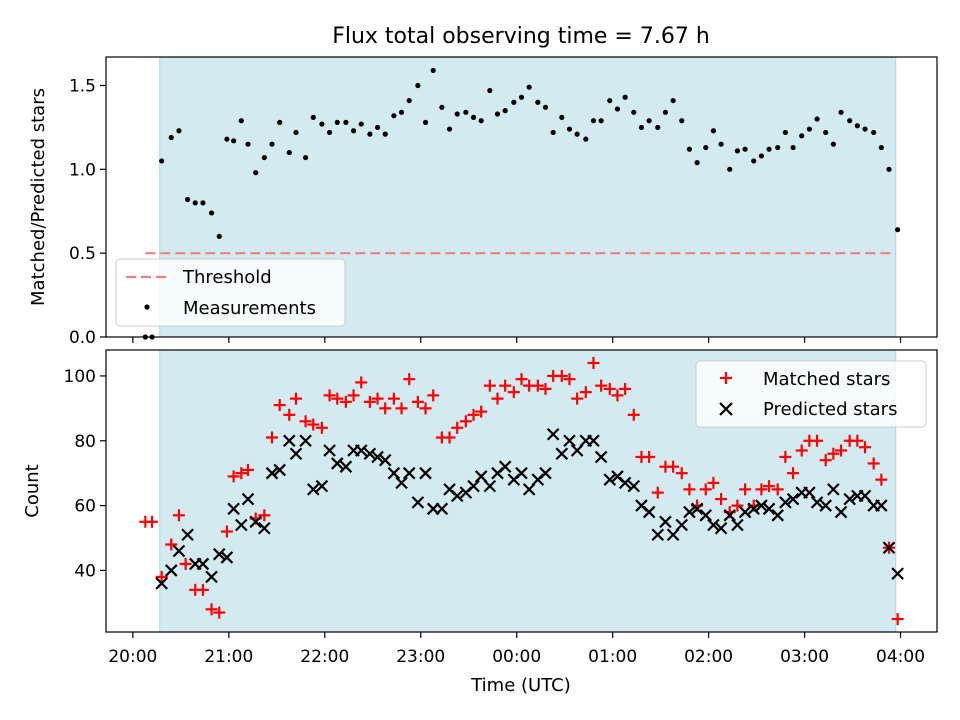 The image size is (960, 720). I want to click on legend-measurements-label: Measurements, so click(249, 308).